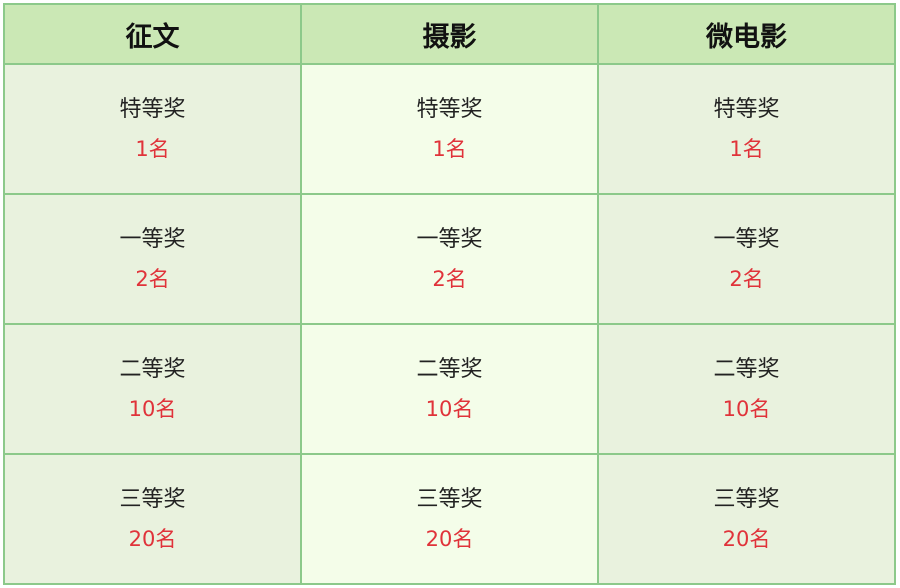  What do you see at coordinates (152, 34) in the screenshot?
I see `header-essay: 征文` at bounding box center [152, 34].